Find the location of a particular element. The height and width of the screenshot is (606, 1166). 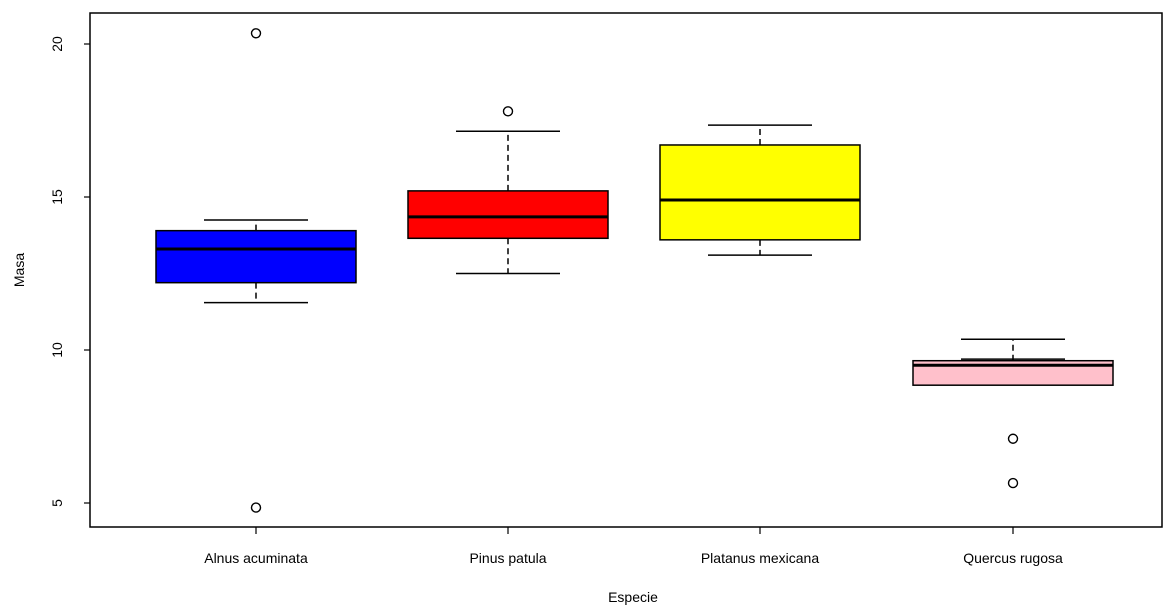

x-tick-label-2: Platanus mexicana is located at coordinates (760, 558).